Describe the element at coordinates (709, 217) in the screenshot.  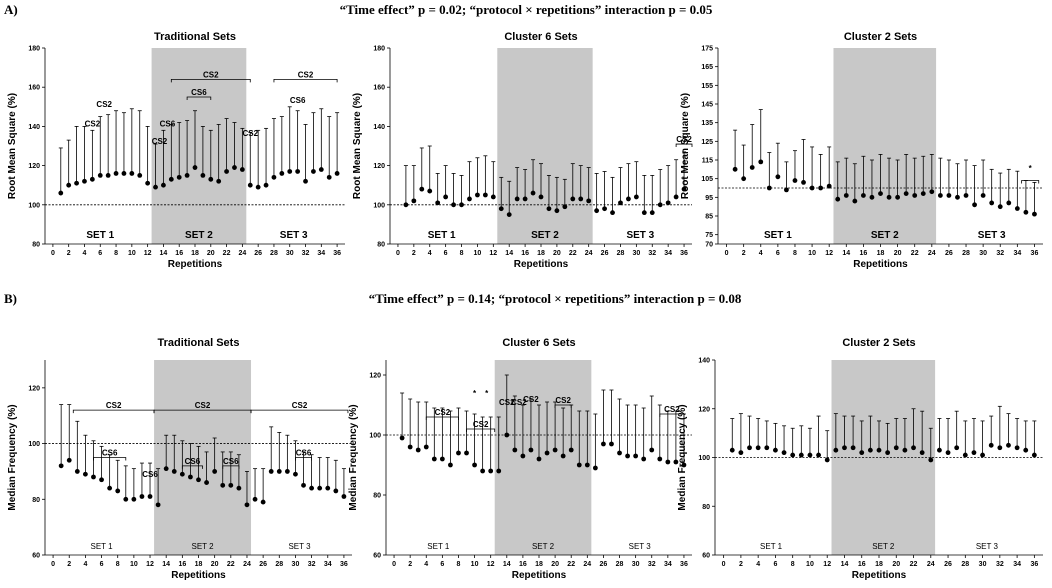
I see `y-tick-label: 85` at that location.